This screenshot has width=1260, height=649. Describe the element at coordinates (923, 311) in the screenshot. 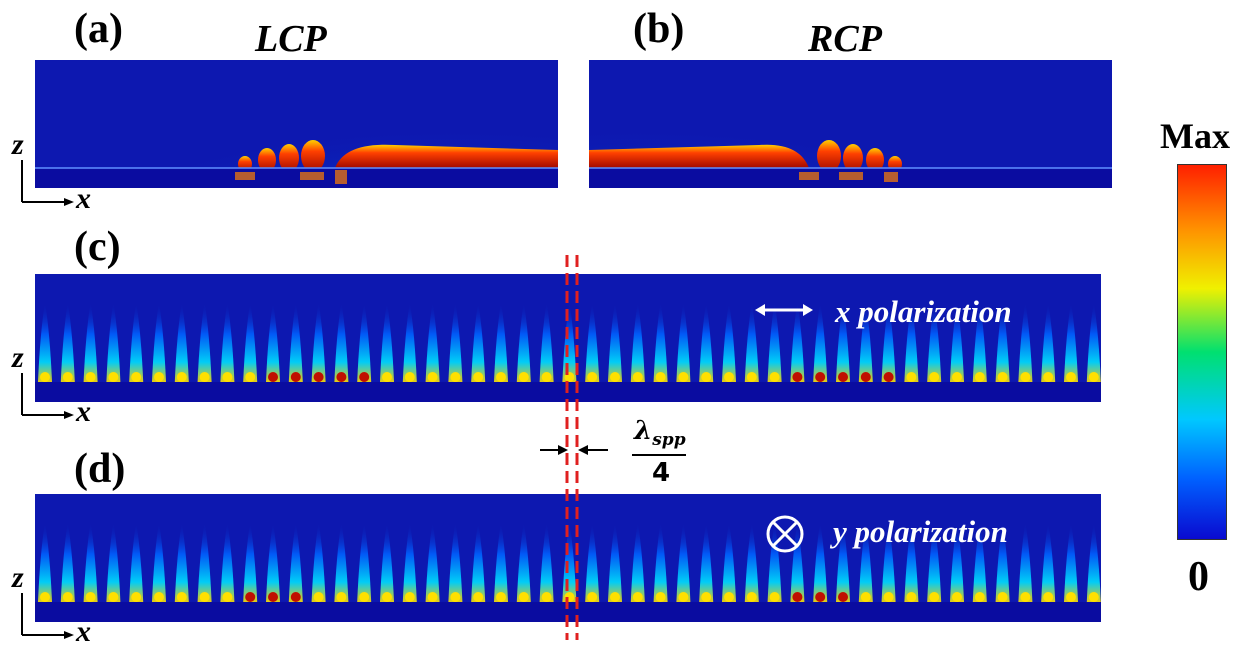

I see `x-polarization-label: x polarization` at that location.